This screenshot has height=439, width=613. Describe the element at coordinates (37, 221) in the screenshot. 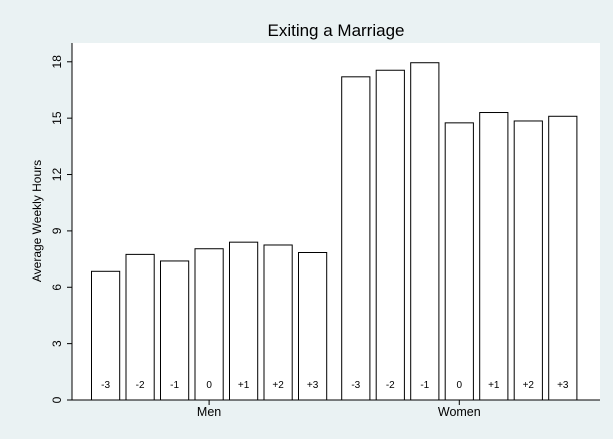

I see `y-axis-label: Average Weekly Hours` at that location.